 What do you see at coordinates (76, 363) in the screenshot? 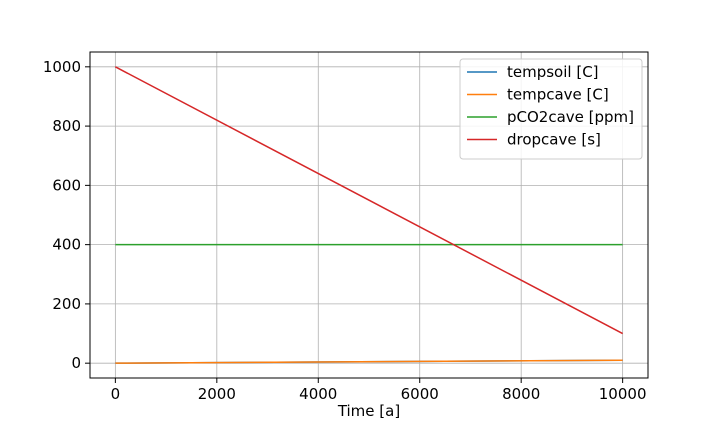
I see `y-tick-label: 0` at bounding box center [76, 363].